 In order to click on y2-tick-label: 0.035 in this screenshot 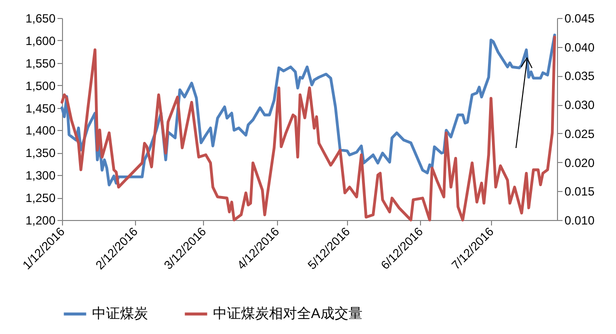, I will do `click(579, 76)`.